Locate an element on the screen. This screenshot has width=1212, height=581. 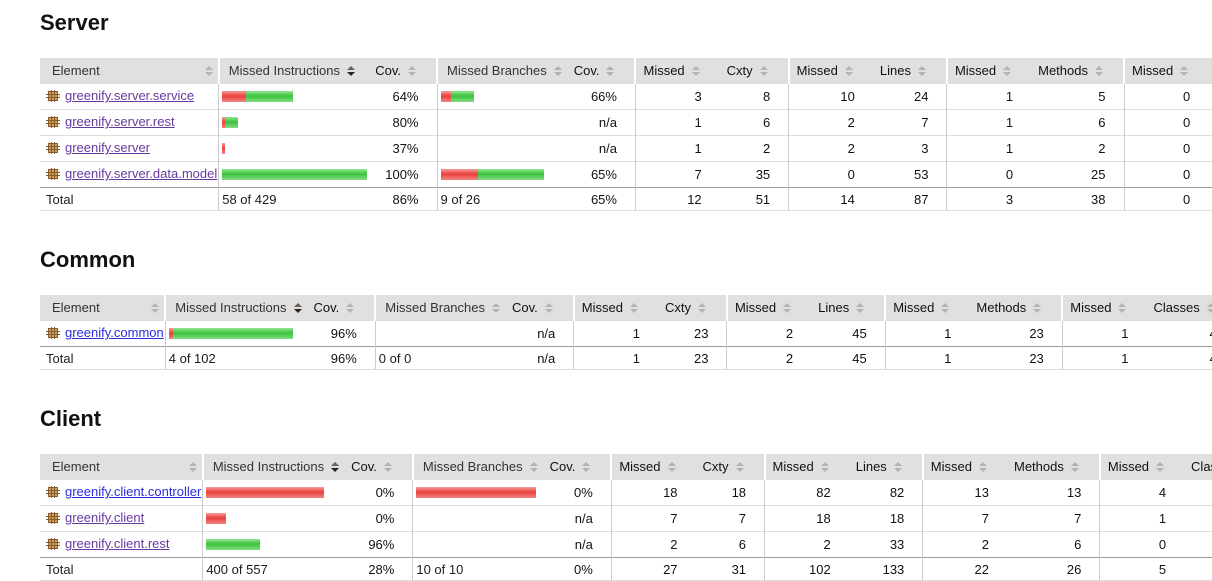
counter-cell: 8 is located at coordinates (754, 96).